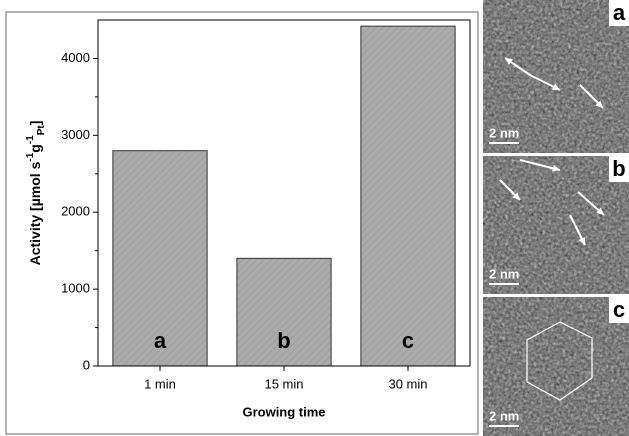 This screenshot has width=629, height=436. I want to click on panel-label: a, so click(619, 12).